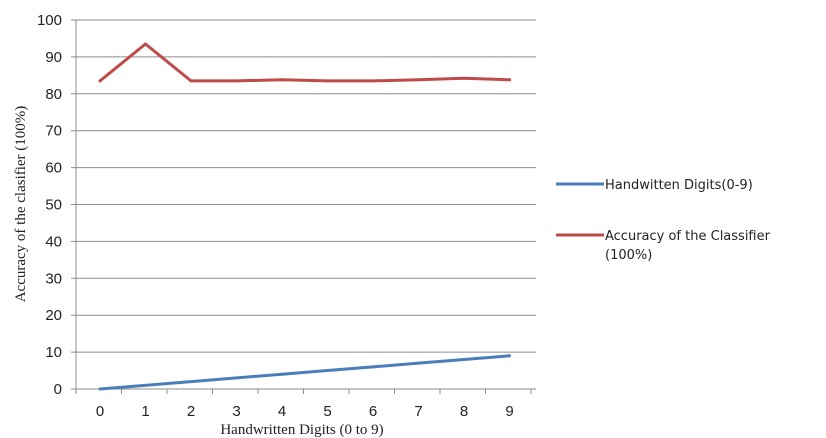 The height and width of the screenshot is (438, 826). Describe the element at coordinates (53, 241) in the screenshot. I see `y-tick-label: 40` at that location.